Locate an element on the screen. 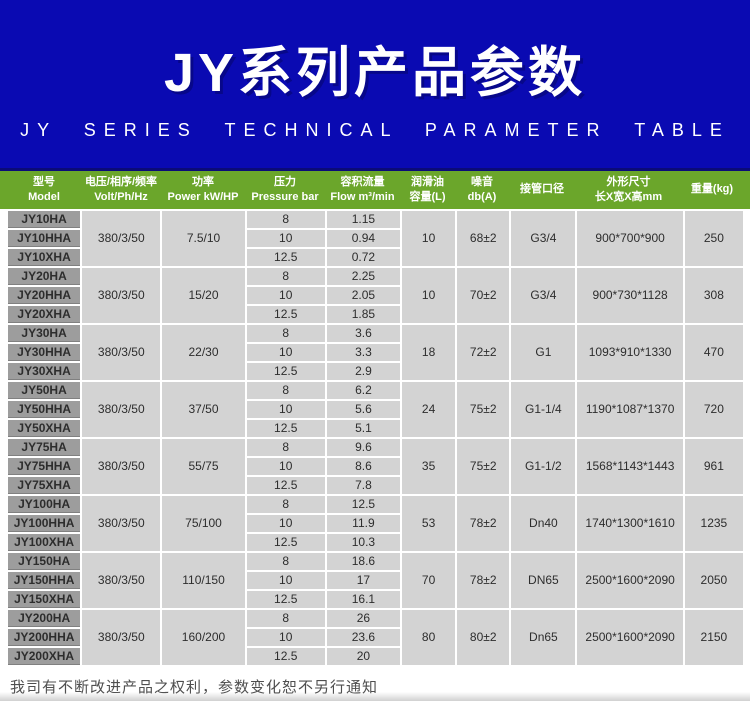  flow-cell: 17 is located at coordinates (363, 580).